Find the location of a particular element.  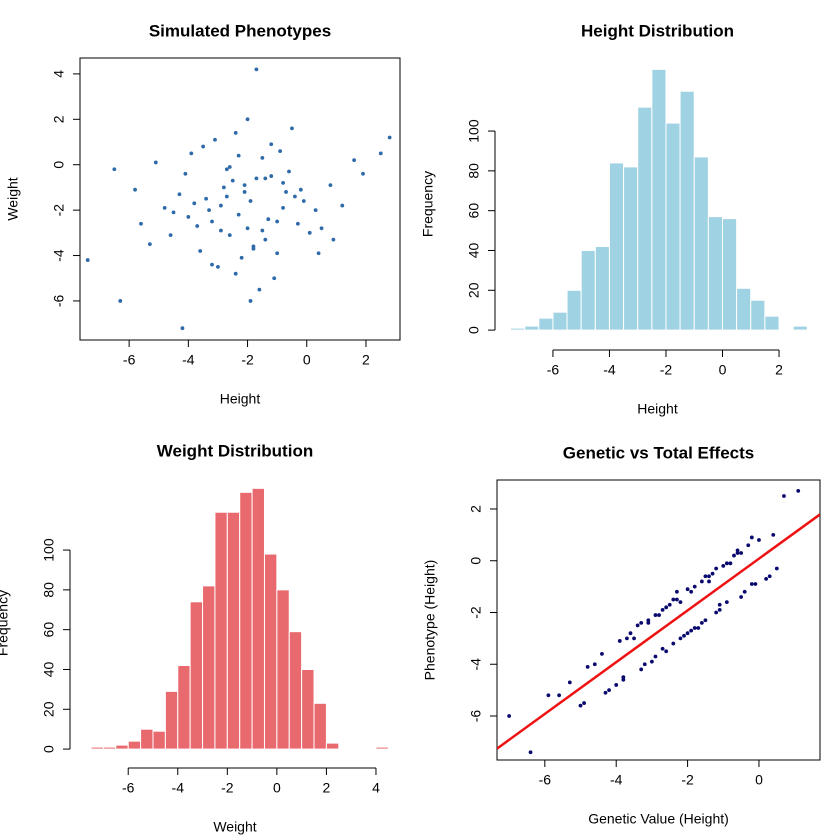

y-tick-label: 2 is located at coordinates (476, 509).